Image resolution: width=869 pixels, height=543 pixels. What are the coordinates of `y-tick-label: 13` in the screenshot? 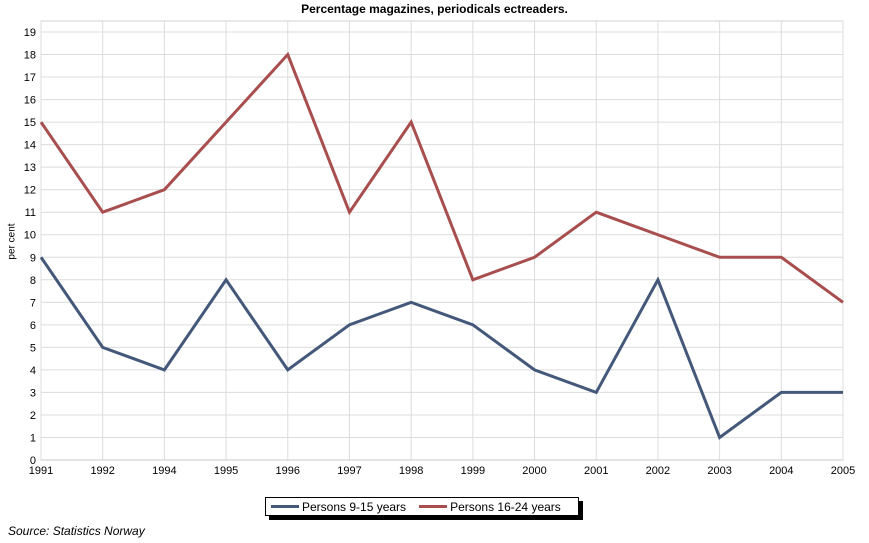 It's located at (30, 168).